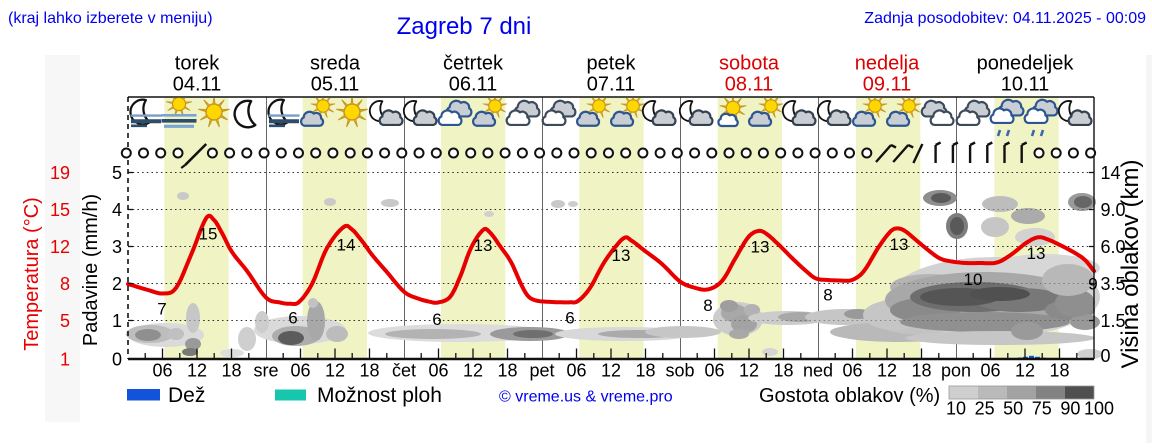 The width and height of the screenshot is (1152, 448). What do you see at coordinates (887, 64) in the screenshot?
I see `svg-text: nedelja` at bounding box center [887, 64].